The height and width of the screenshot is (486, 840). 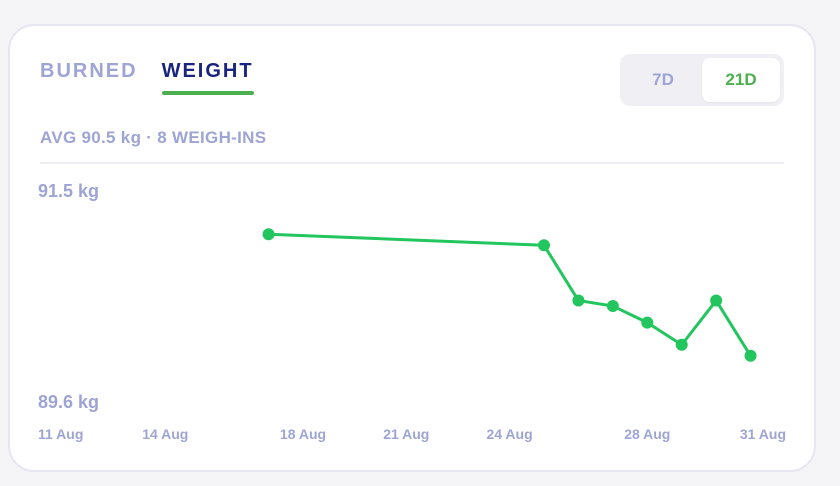 What do you see at coordinates (147, 77) in the screenshot?
I see `metric-tabs: BURNED WEIGHT` at bounding box center [147, 77].